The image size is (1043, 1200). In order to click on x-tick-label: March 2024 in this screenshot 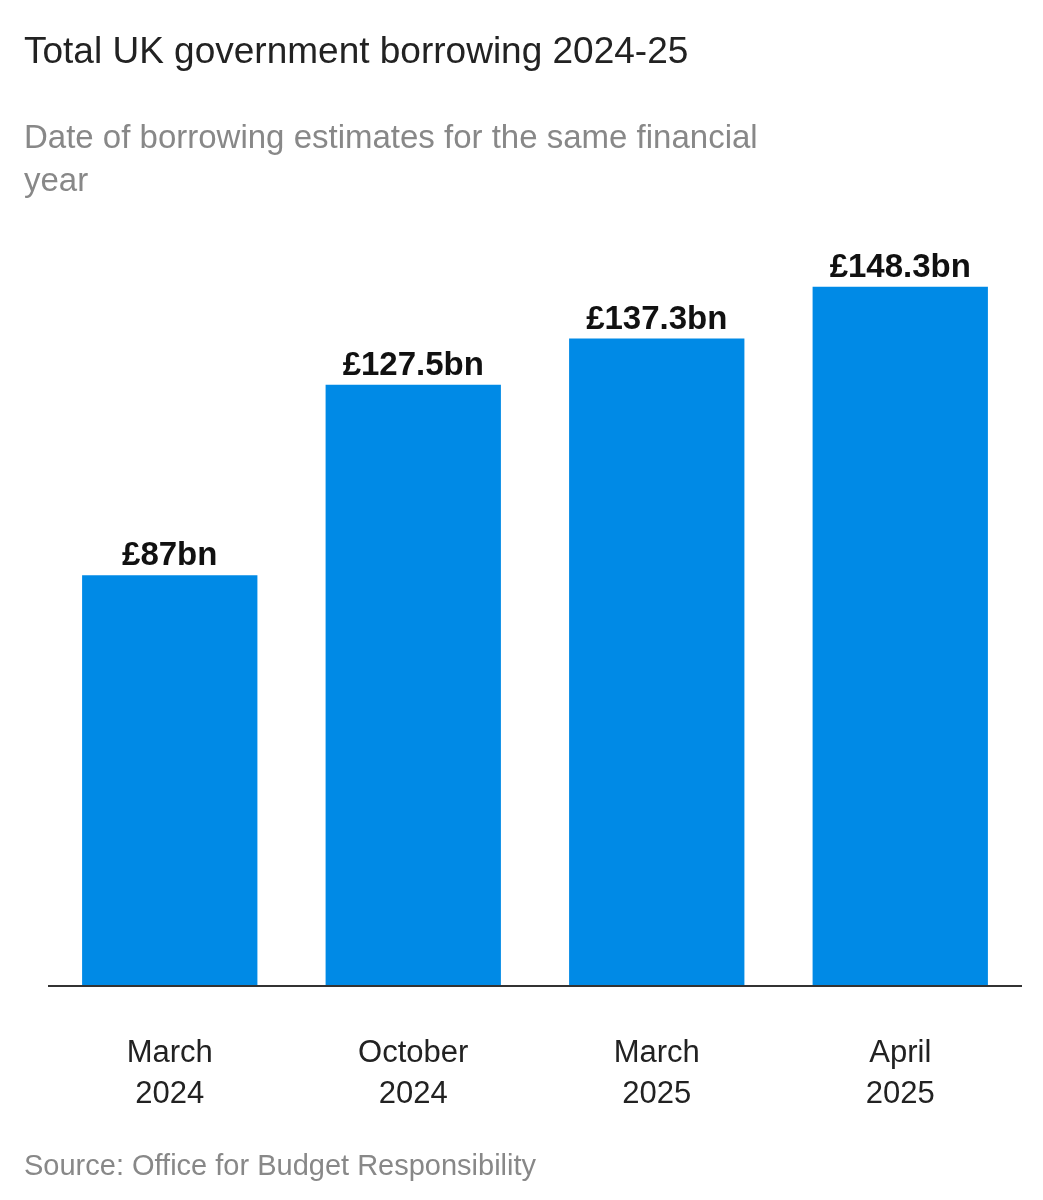, I will do `click(169, 1072)`.